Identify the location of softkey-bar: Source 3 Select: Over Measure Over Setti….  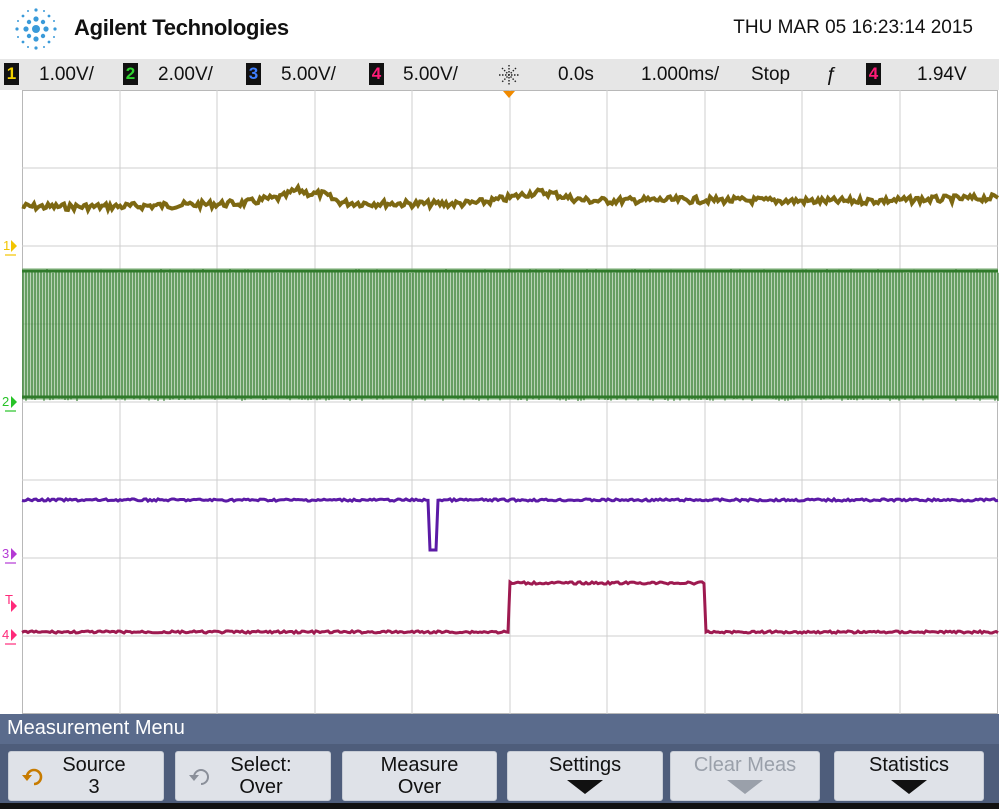
(499, 773).